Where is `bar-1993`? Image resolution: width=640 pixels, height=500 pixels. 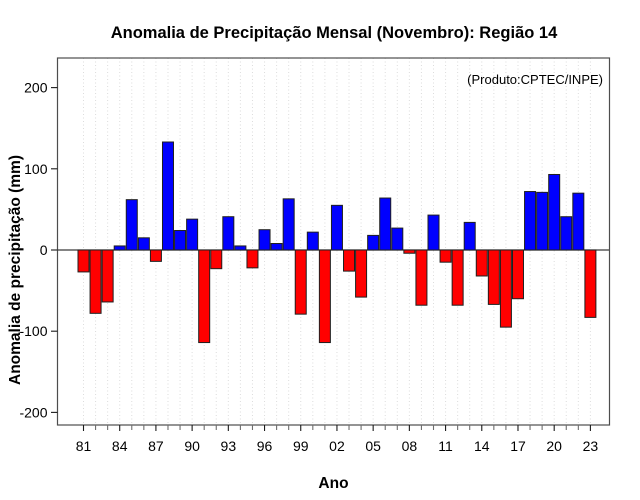
bar-1993 is located at coordinates (228, 233).